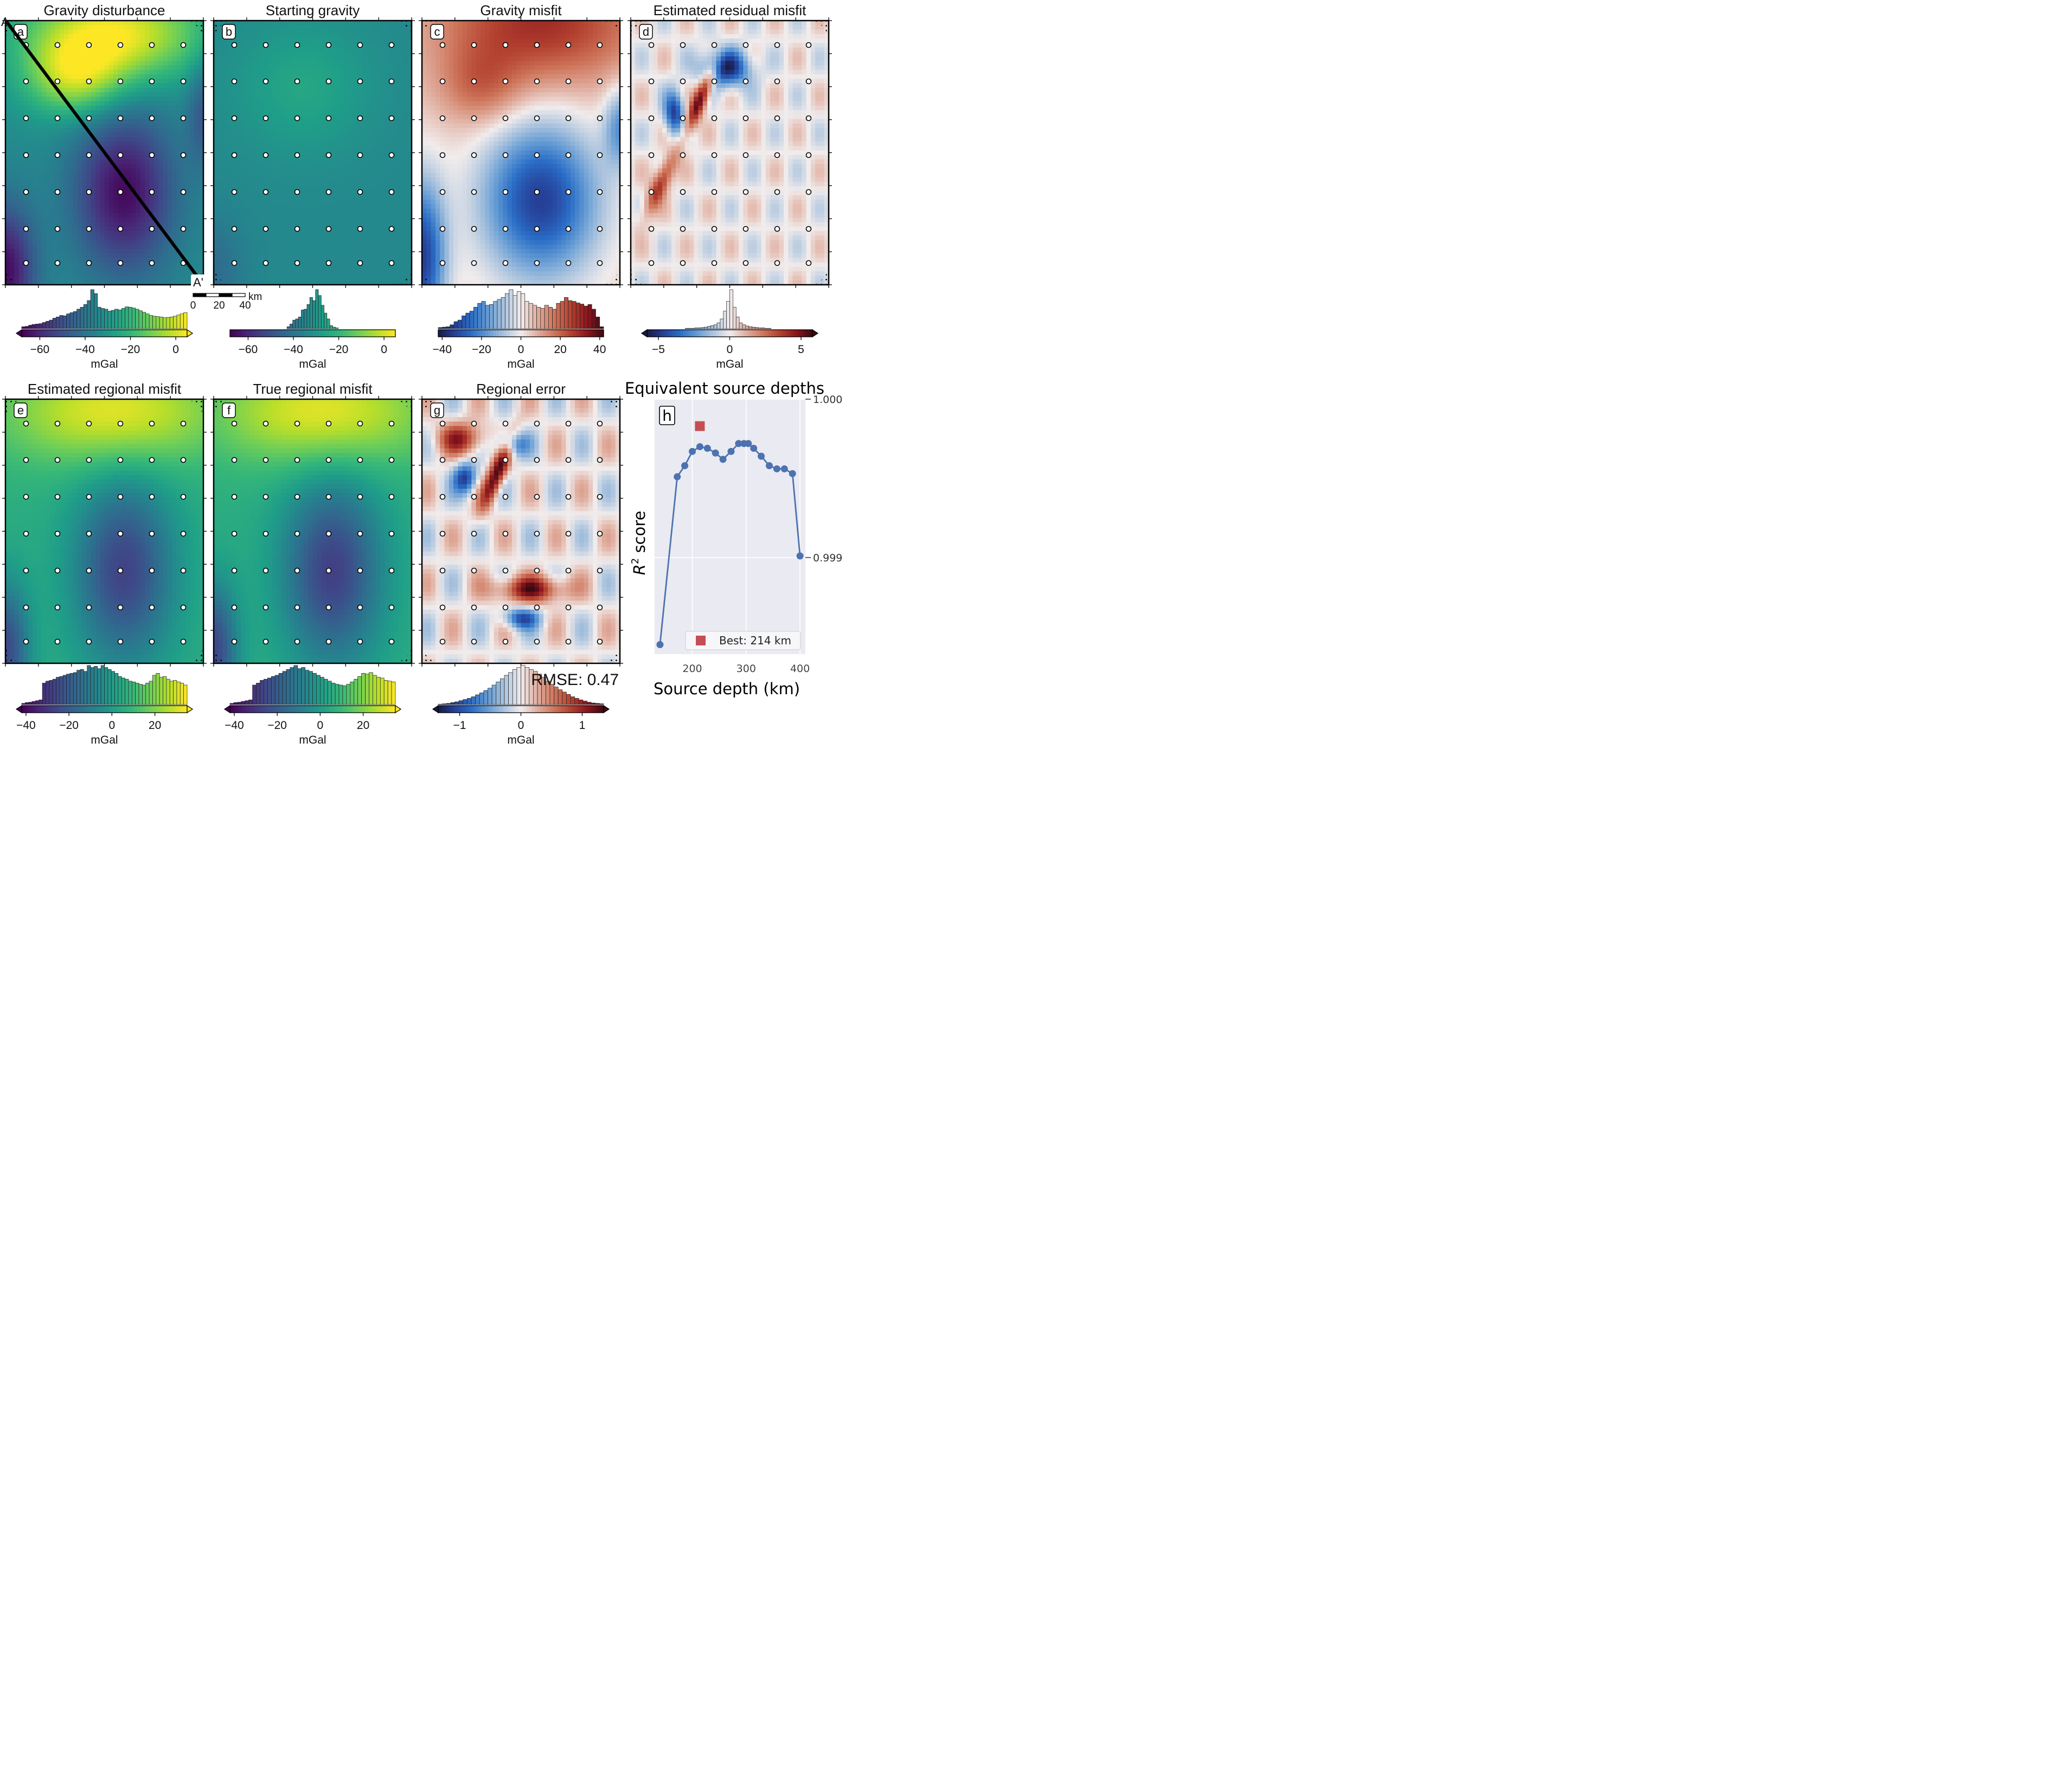 The height and width of the screenshot is (1792, 2062). I want to click on colorbar: −40 −20 0 20 mGal, so click(104, 725).